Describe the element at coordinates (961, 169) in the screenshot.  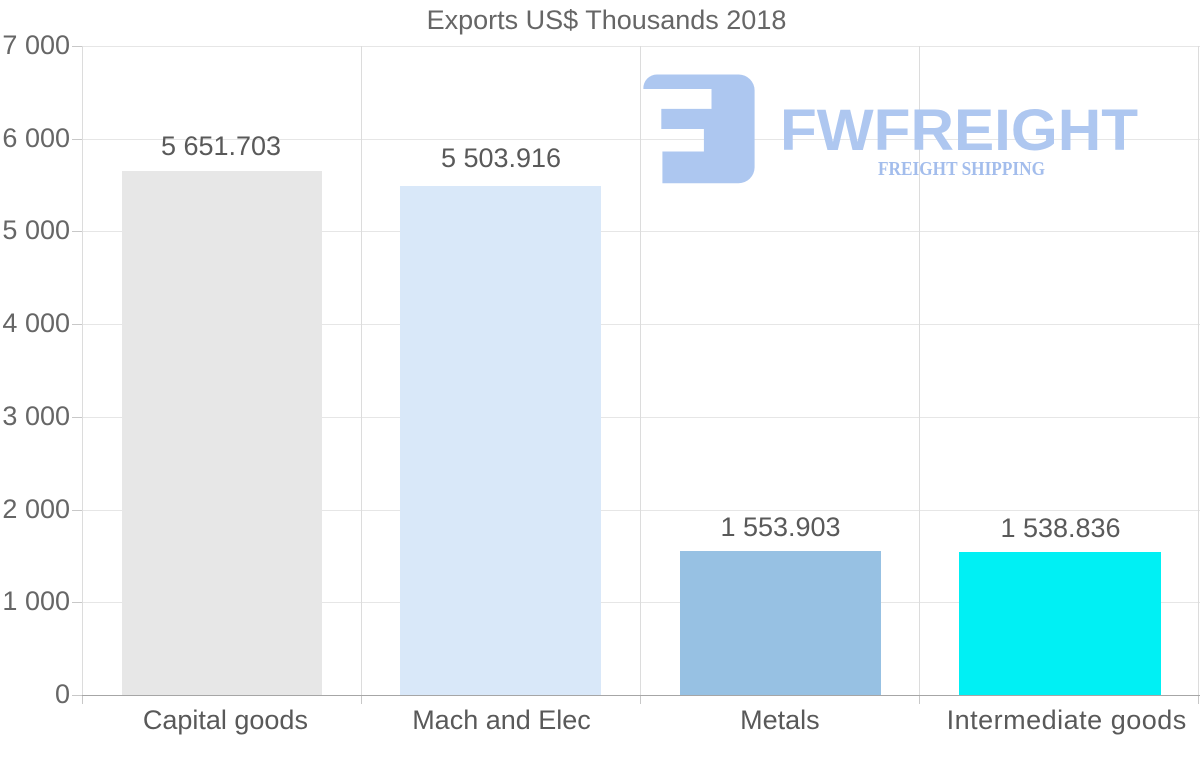
I see `svg-text: FREIGHT SHIPPING` at that location.